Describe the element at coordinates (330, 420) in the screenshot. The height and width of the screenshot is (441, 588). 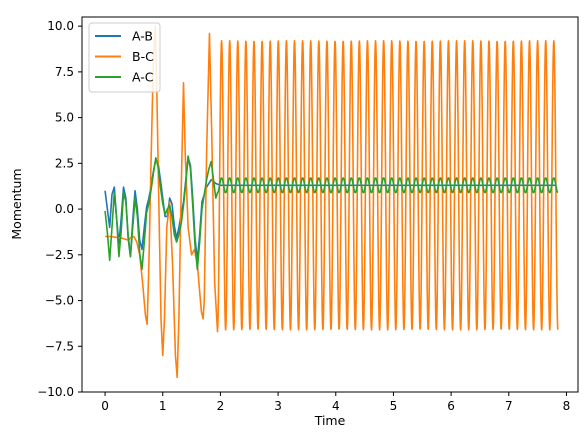
I see `x-axis-label: Time` at that location.